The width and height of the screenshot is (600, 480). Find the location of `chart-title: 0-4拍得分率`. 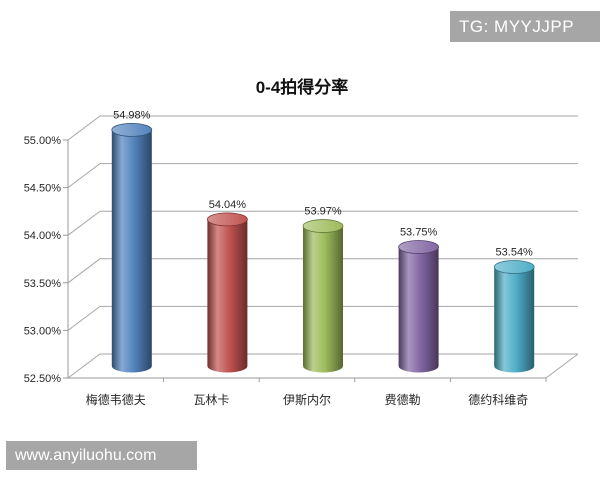

chart-title: 0-4拍得分率 is located at coordinates (302, 87).